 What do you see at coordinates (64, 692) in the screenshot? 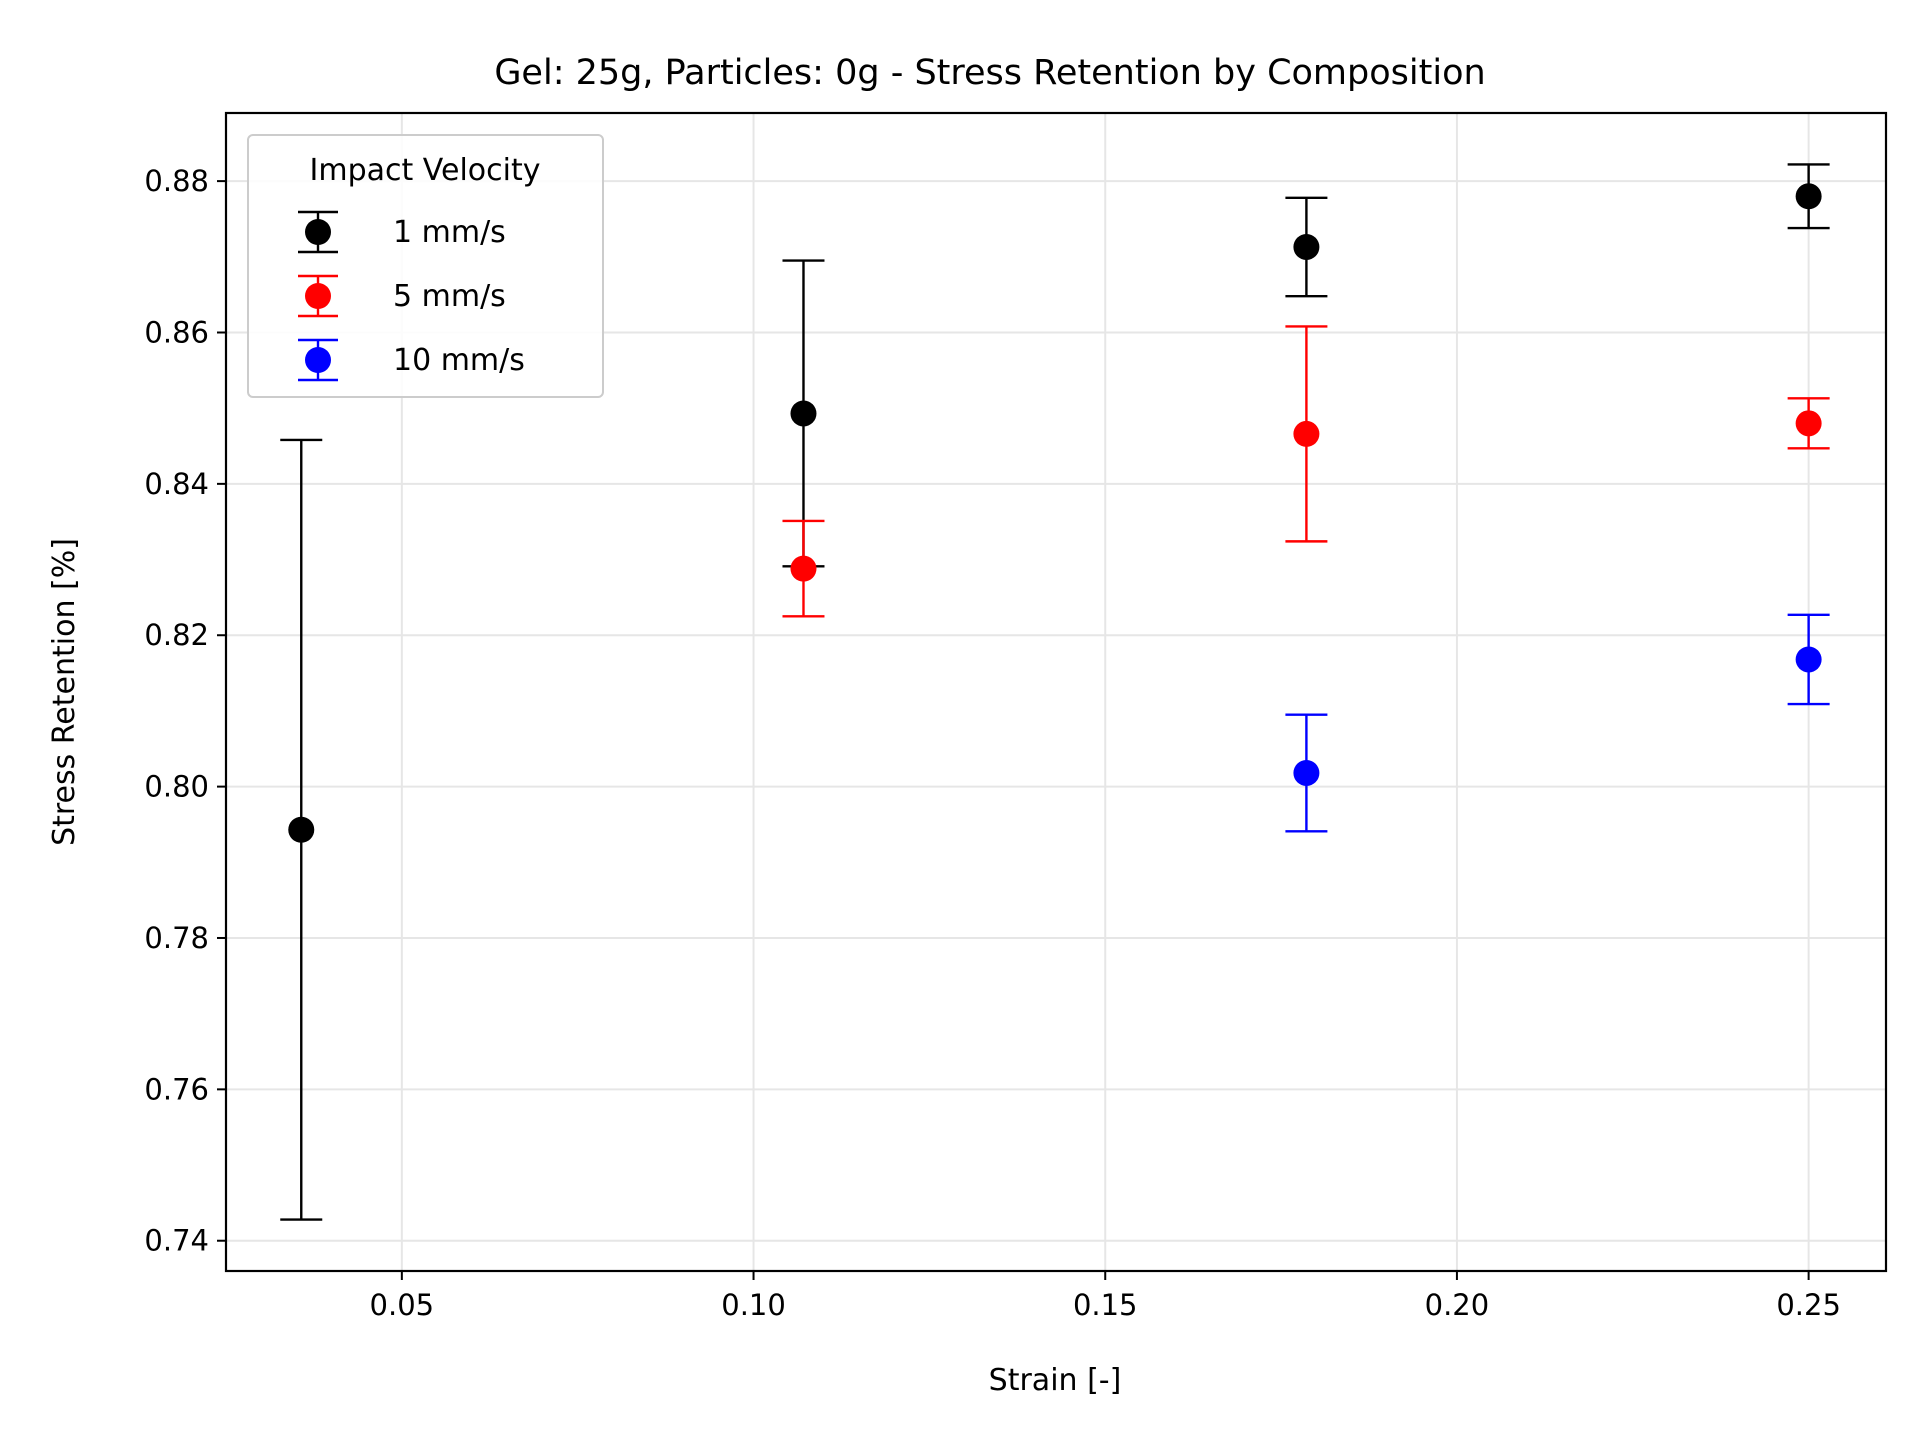
I see `y-axis-label: Stress Retention [%]` at bounding box center [64, 692].